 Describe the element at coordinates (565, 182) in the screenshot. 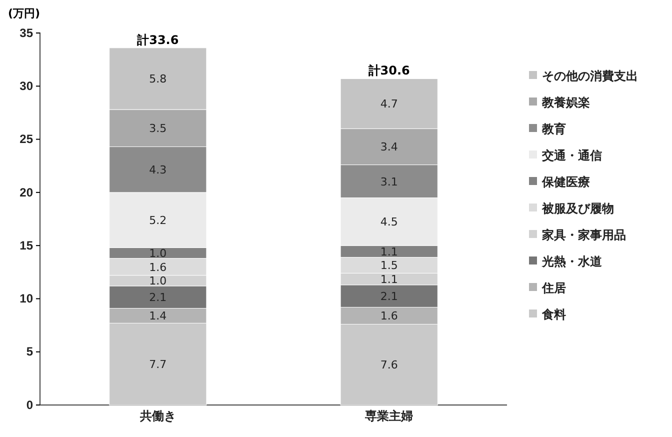

I see `legend-label: 保健医療` at that location.